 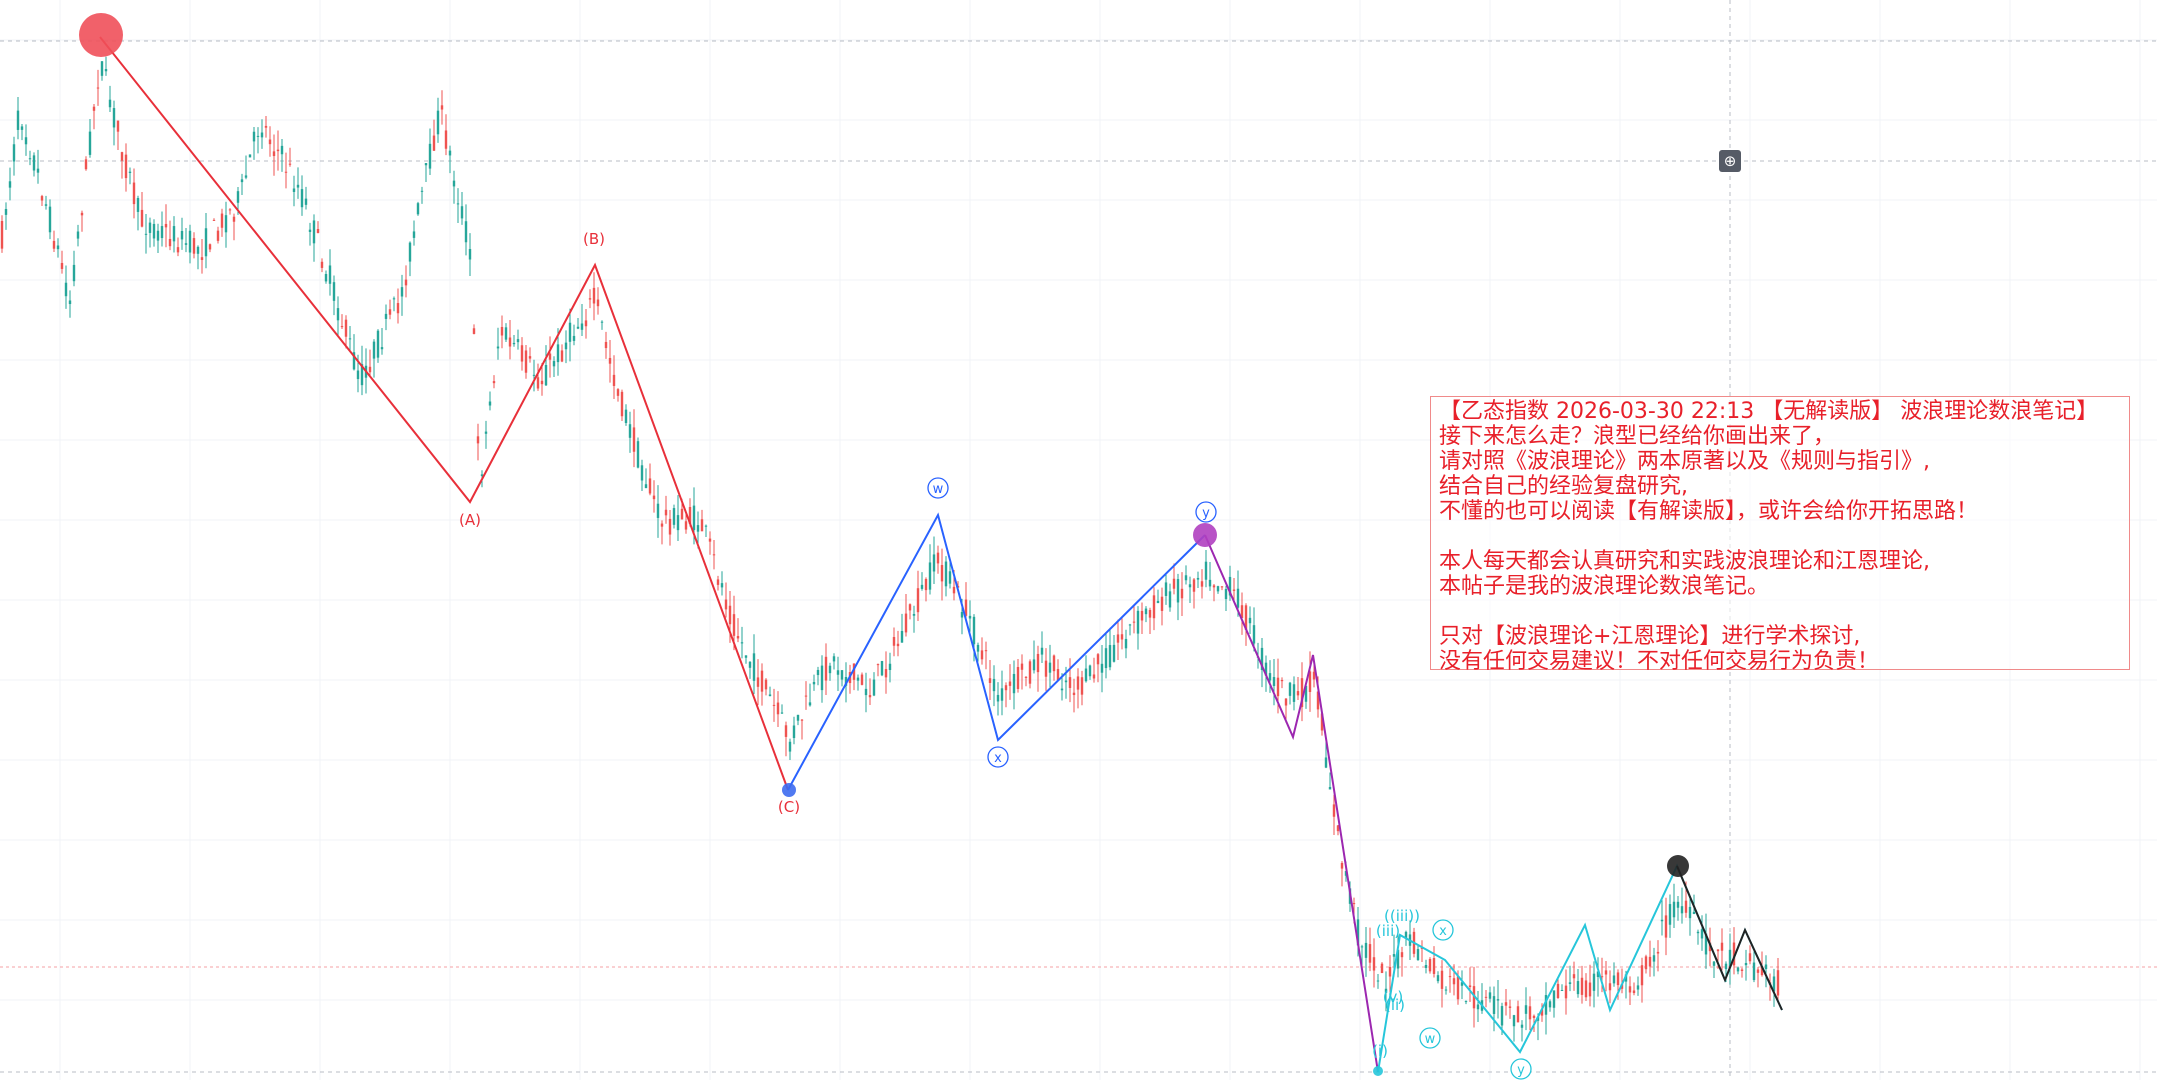 What do you see at coordinates (1205, 535) in the screenshot?
I see `wave-marker` at bounding box center [1205, 535].